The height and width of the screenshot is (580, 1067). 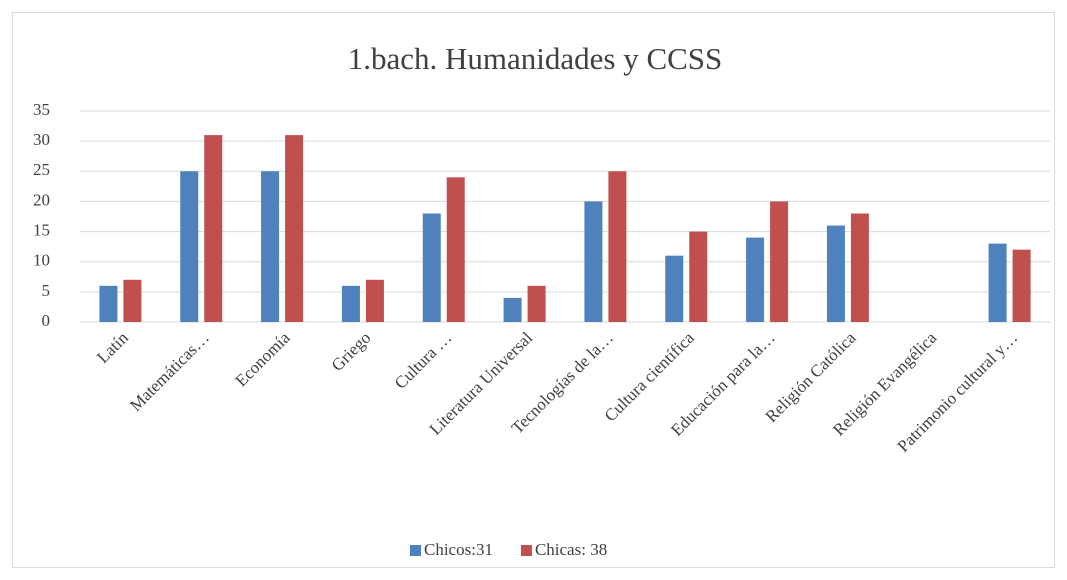 What do you see at coordinates (41, 229) in the screenshot?
I see `y-tick-label: 15` at bounding box center [41, 229].